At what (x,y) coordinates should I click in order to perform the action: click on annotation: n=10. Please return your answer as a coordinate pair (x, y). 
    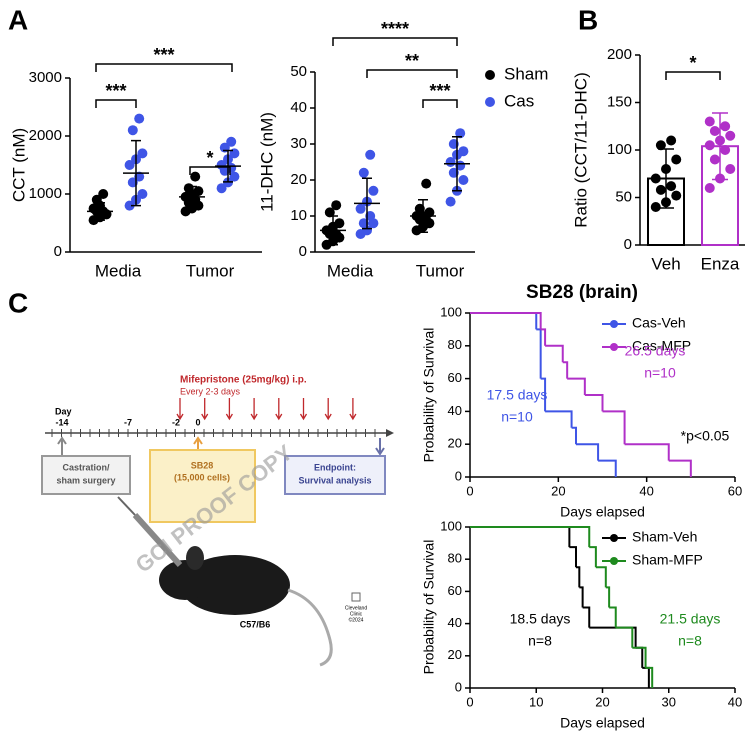
    Looking at the image, I should click on (660, 373).